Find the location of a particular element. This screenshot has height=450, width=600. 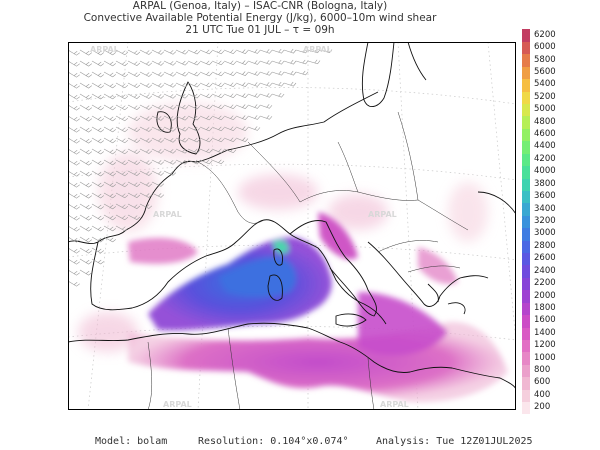

footer-model: Model: bolam is located at coordinates (131, 441).